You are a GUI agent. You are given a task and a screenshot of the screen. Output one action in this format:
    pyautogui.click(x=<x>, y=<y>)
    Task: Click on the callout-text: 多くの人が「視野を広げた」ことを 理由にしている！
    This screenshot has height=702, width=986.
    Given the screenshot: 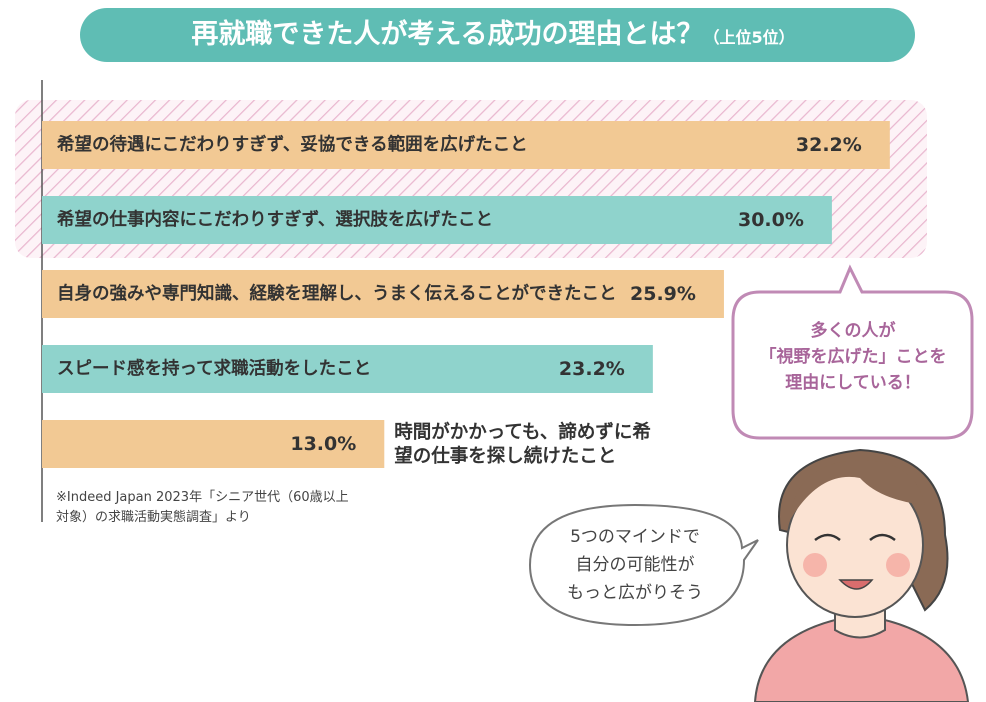 What is the action you would take?
    pyautogui.click(x=853, y=357)
    